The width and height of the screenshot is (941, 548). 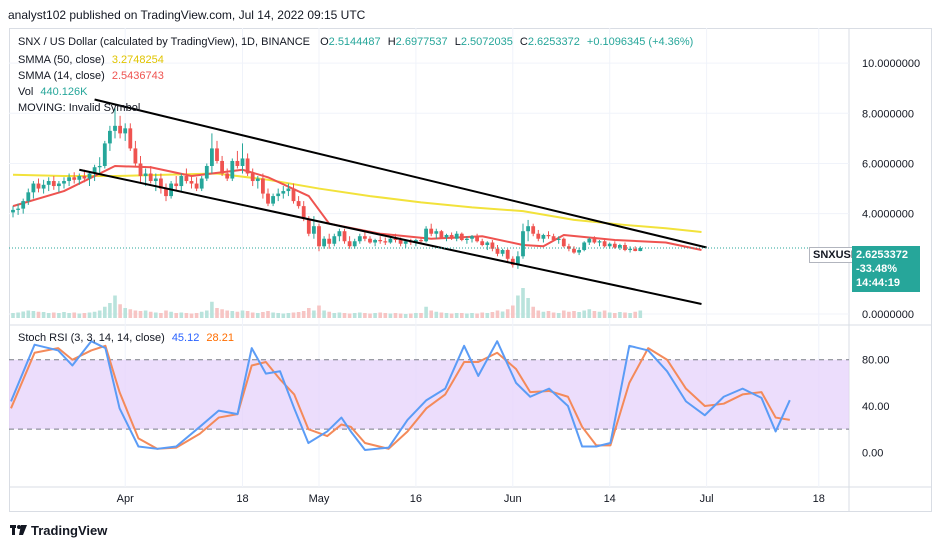 I want to click on price-tag: 2.6253372 -33.48% 14:44:19, so click(x=886, y=269).